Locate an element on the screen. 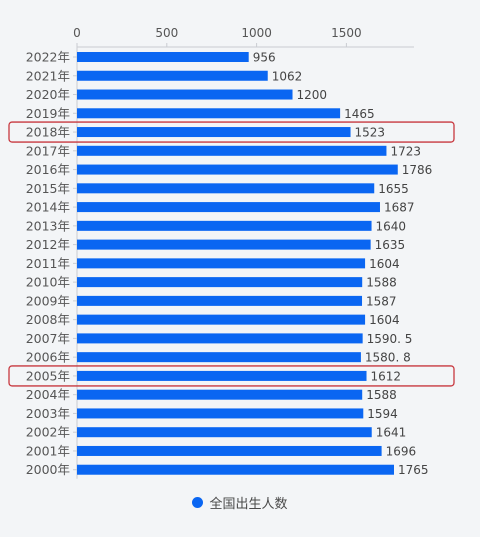  category-label: 2001年 is located at coordinates (48, 450).